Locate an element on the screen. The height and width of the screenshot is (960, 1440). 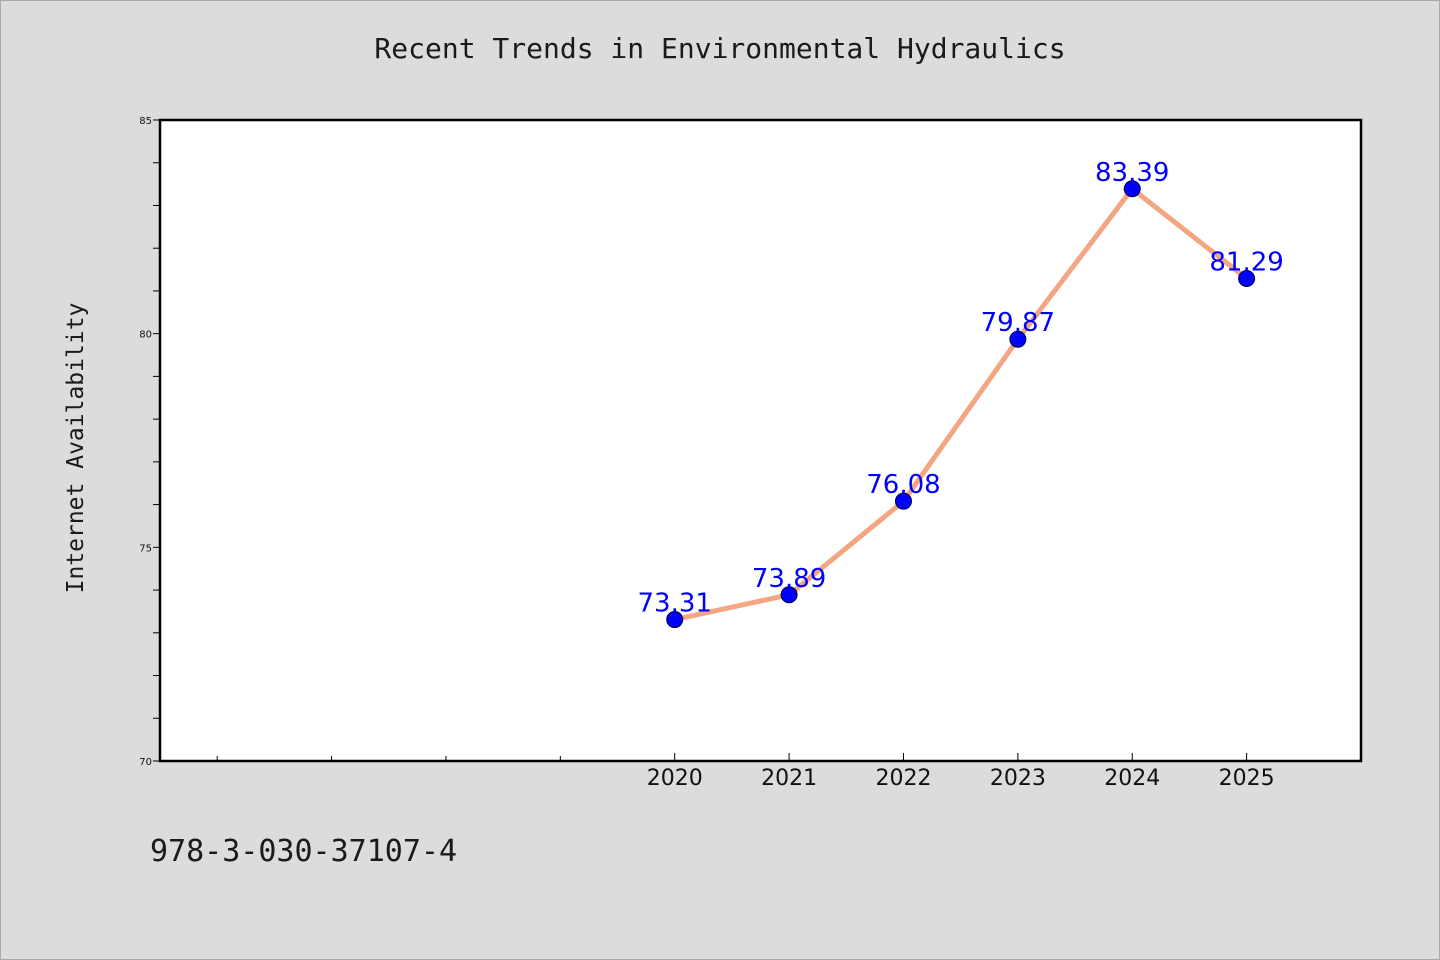
x-tick-label: 2025 is located at coordinates (1247, 778).